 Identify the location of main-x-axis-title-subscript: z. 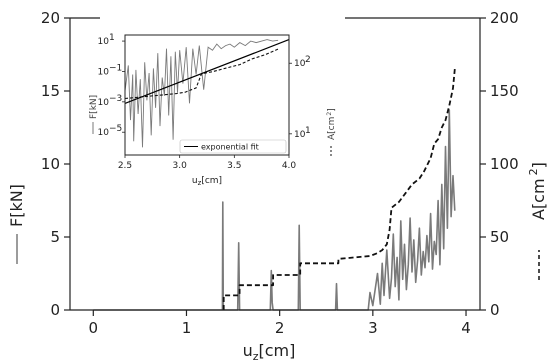
(256, 355).